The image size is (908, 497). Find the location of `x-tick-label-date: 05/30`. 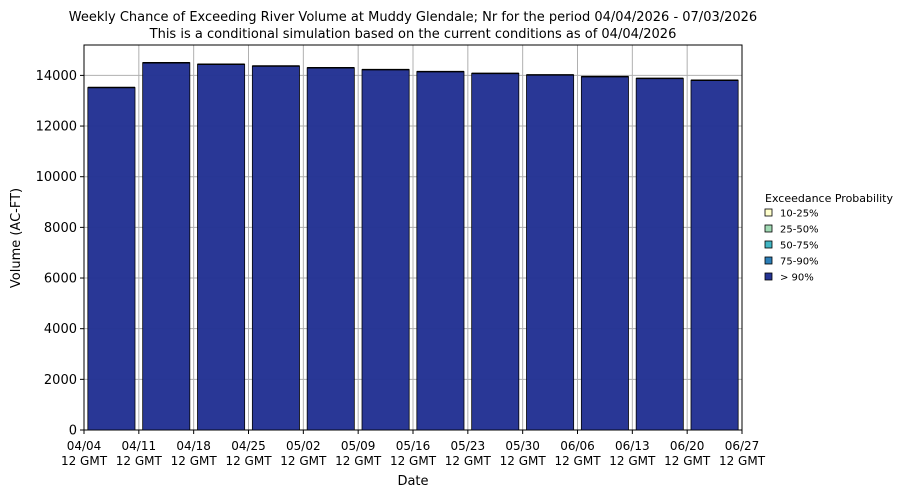

x-tick-label-date: 05/30 is located at coordinates (522, 446).